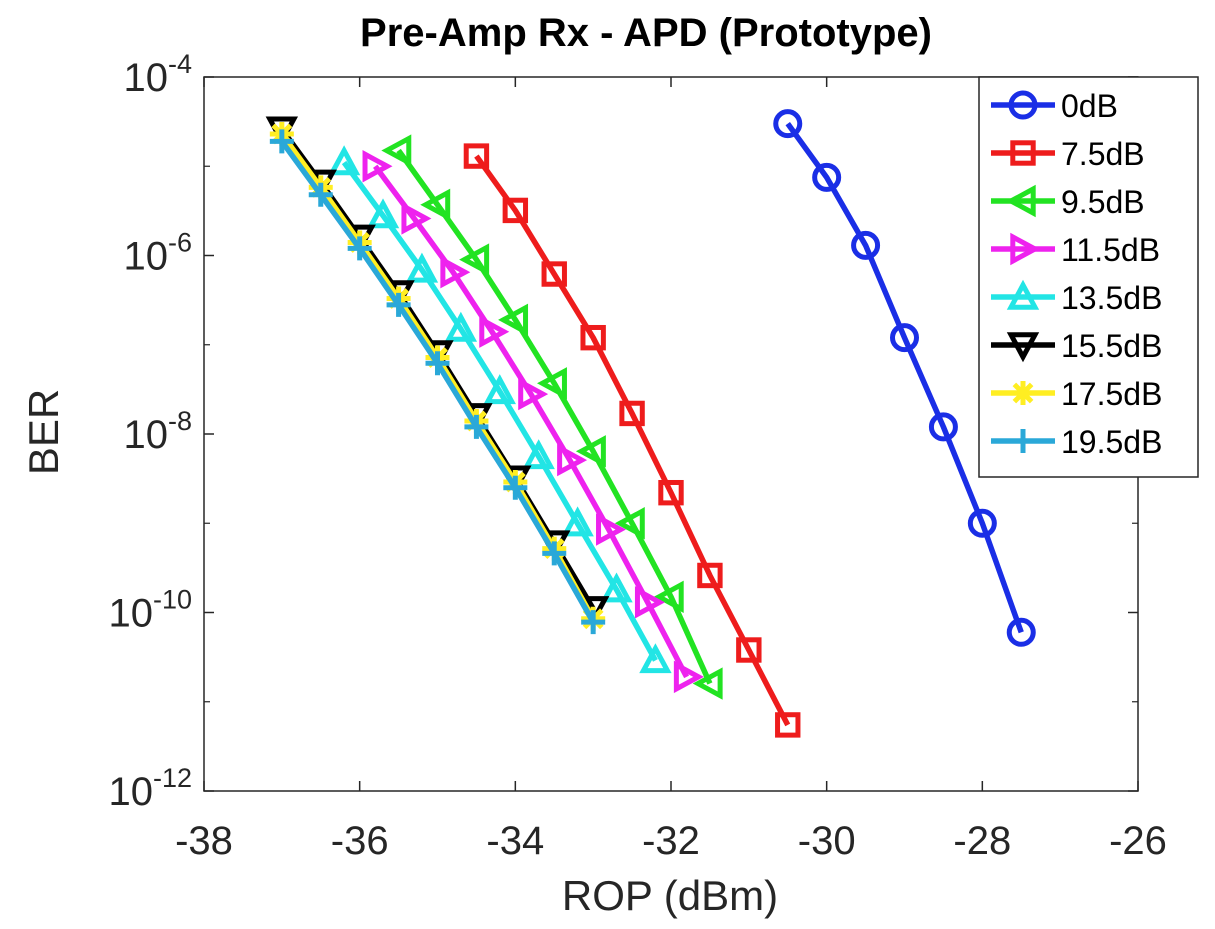 The height and width of the screenshot is (929, 1215). I want to click on series-0dB, so click(904, 378).